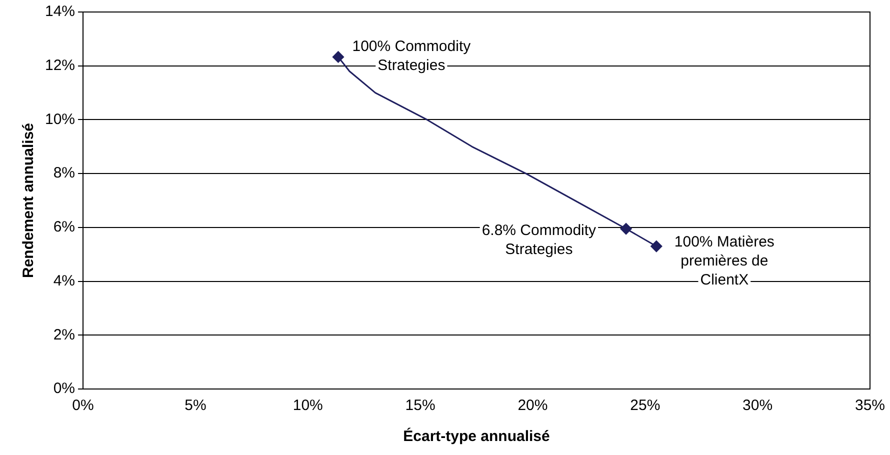  What do you see at coordinates (195, 405) in the screenshot?
I see `x-tick-label: 5%` at bounding box center [195, 405].